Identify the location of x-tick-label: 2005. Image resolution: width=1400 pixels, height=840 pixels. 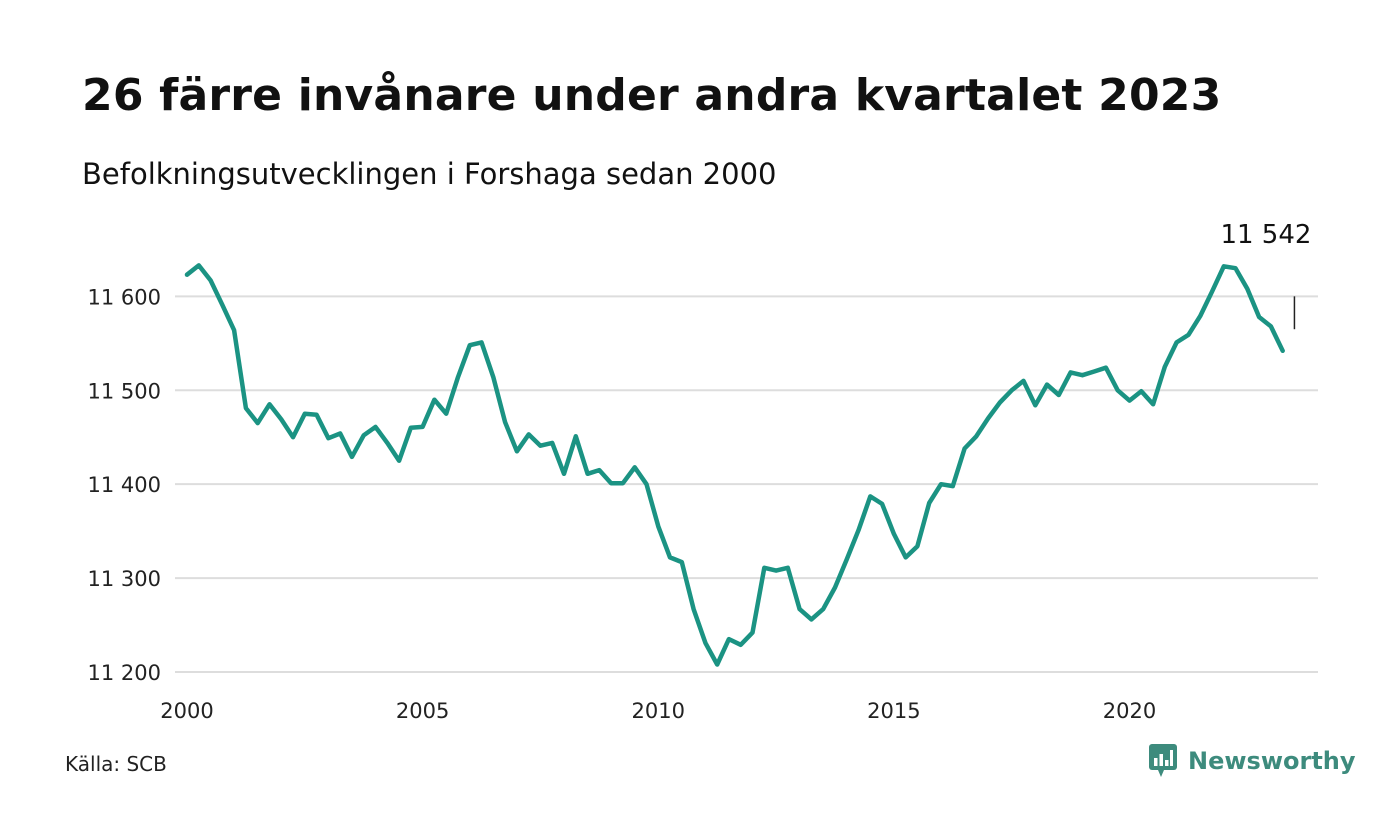
(422, 711).